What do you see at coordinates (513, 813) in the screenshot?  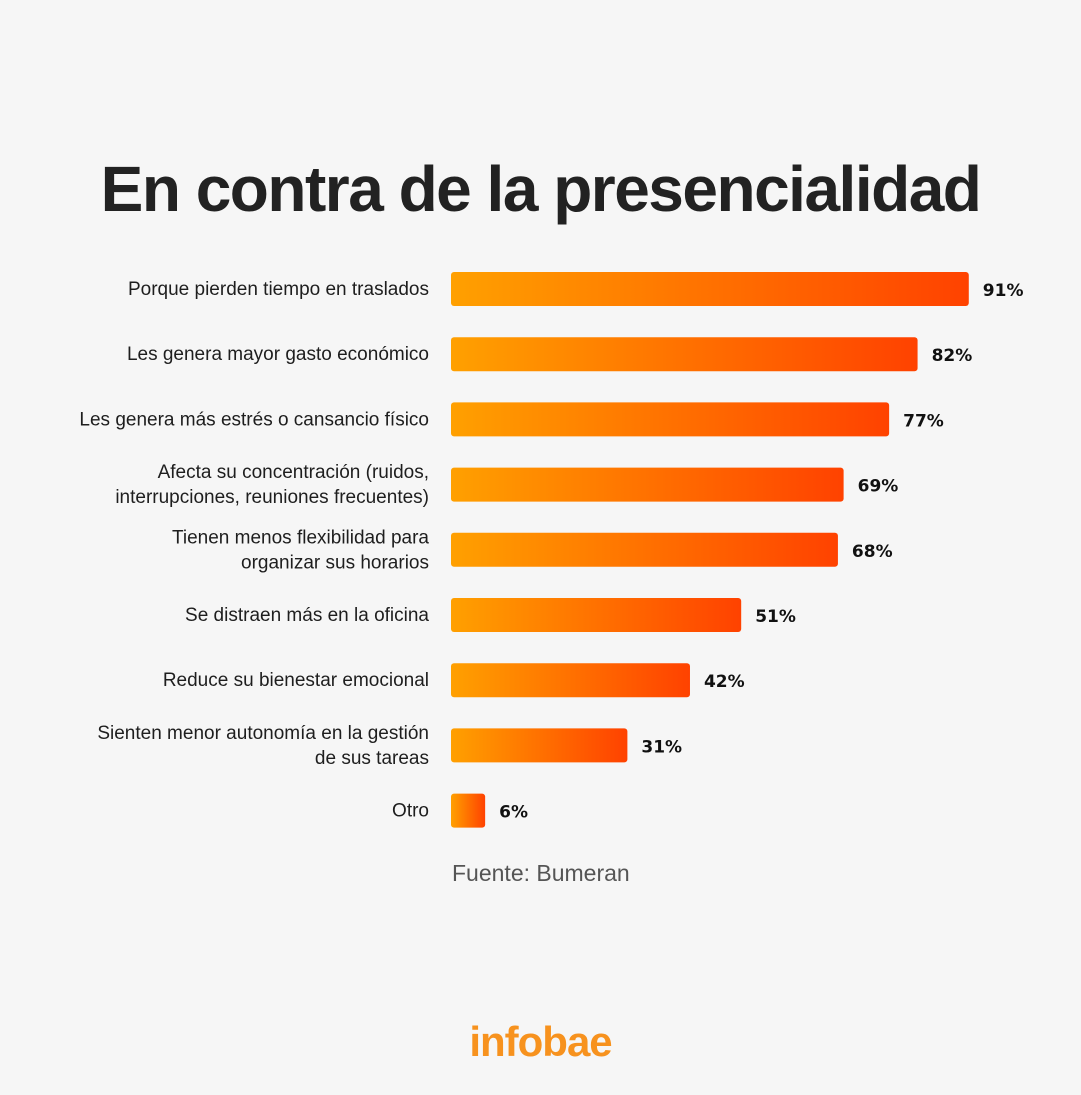 I see `bar-value-label: 6%` at bounding box center [513, 813].